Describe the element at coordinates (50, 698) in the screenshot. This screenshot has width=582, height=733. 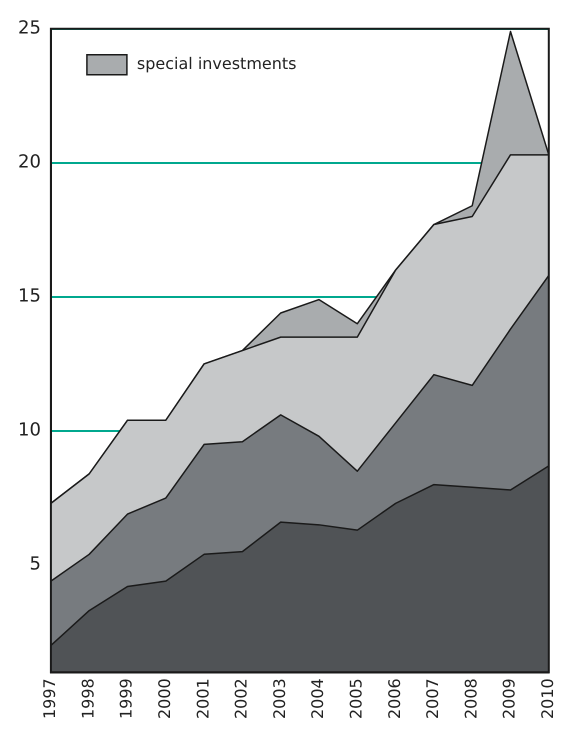
I see `x-tick-label: 1997` at that location.